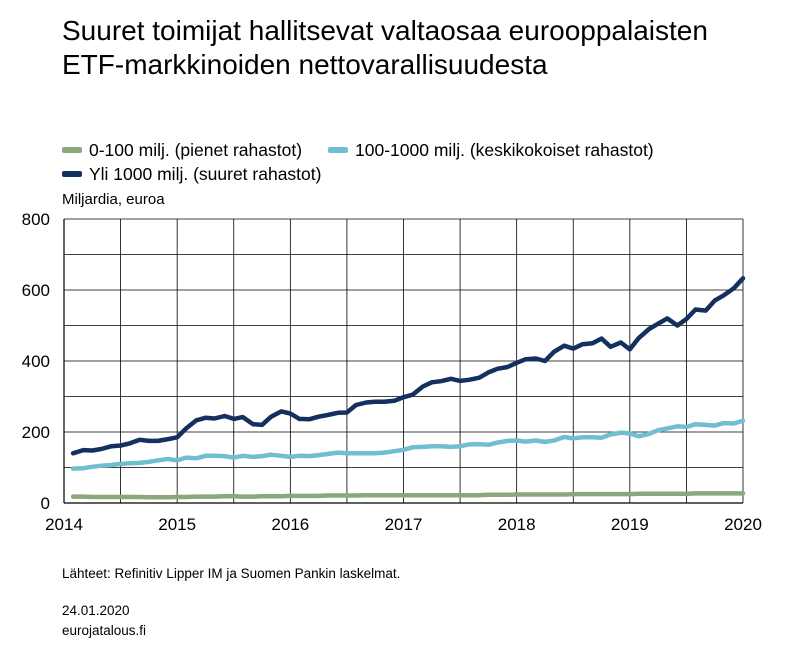 The height and width of the screenshot is (654, 800). I want to click on legend-swatch-large-funds, so click(72, 174).